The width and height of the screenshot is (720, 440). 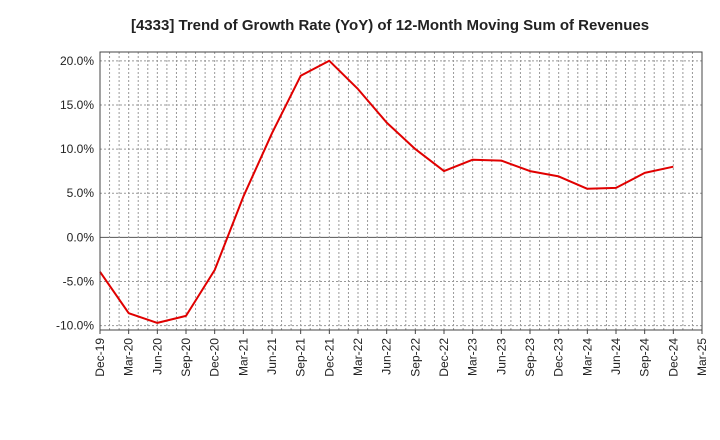 What do you see at coordinates (186, 357) in the screenshot?
I see `x-tick-label: Sep-20` at bounding box center [186, 357].